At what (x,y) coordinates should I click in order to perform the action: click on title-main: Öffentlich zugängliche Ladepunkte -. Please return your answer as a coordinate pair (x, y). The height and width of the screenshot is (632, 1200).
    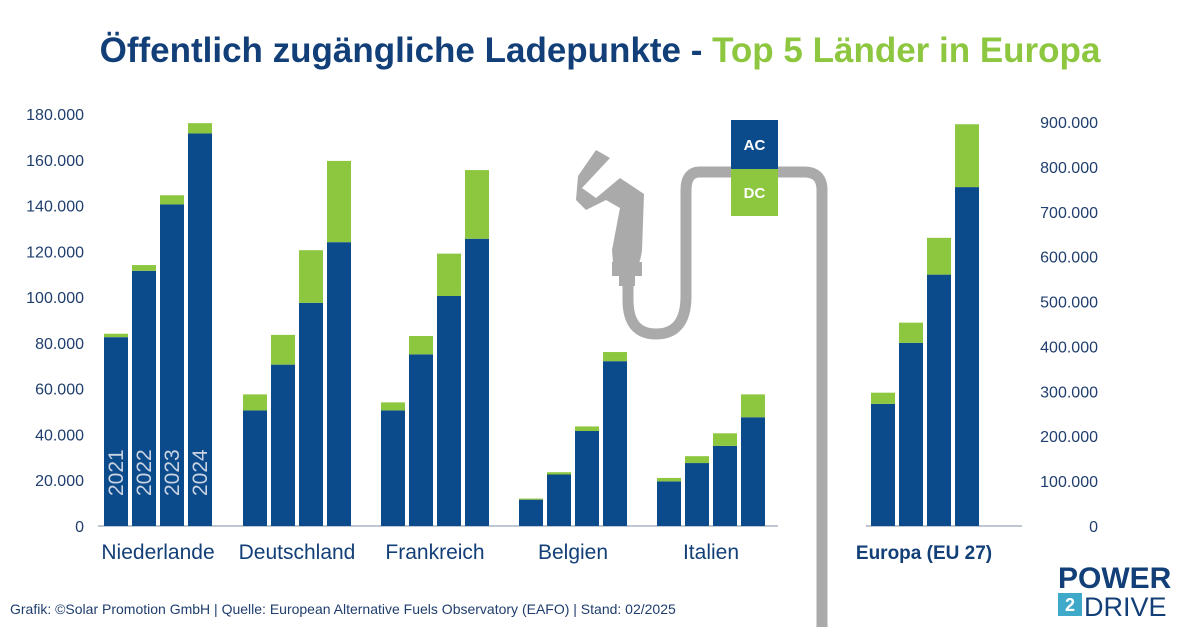
    Looking at the image, I should click on (406, 50).